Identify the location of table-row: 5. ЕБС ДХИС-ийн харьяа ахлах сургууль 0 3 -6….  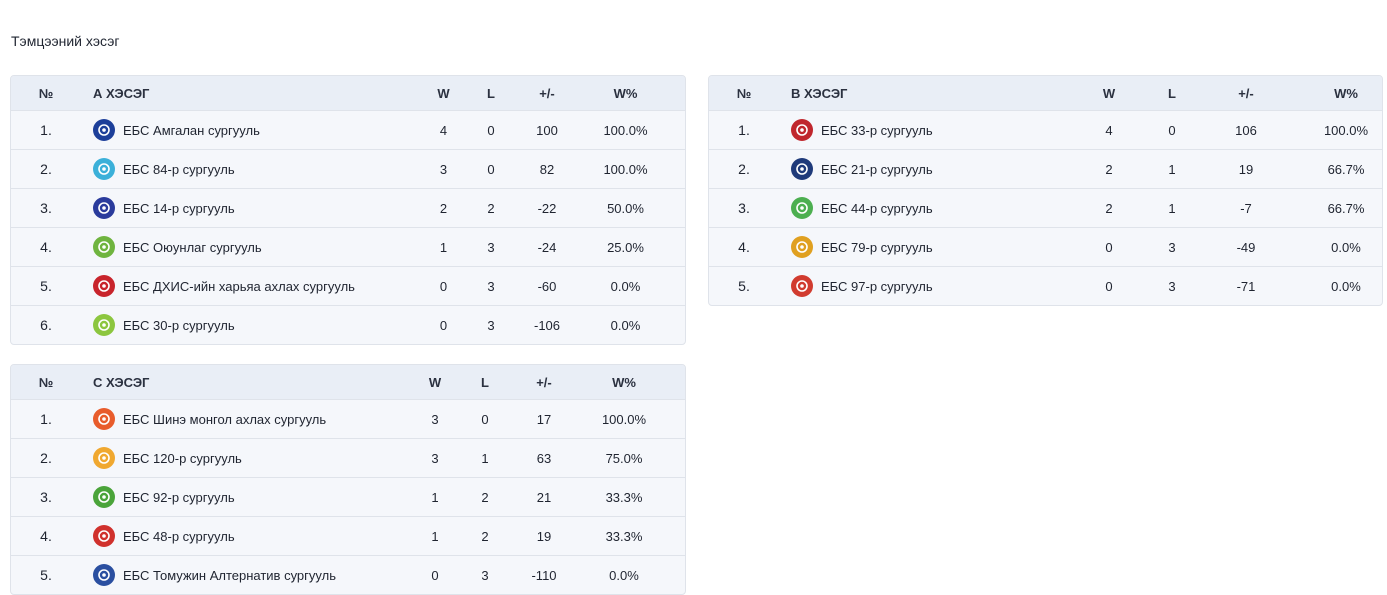
(348, 286).